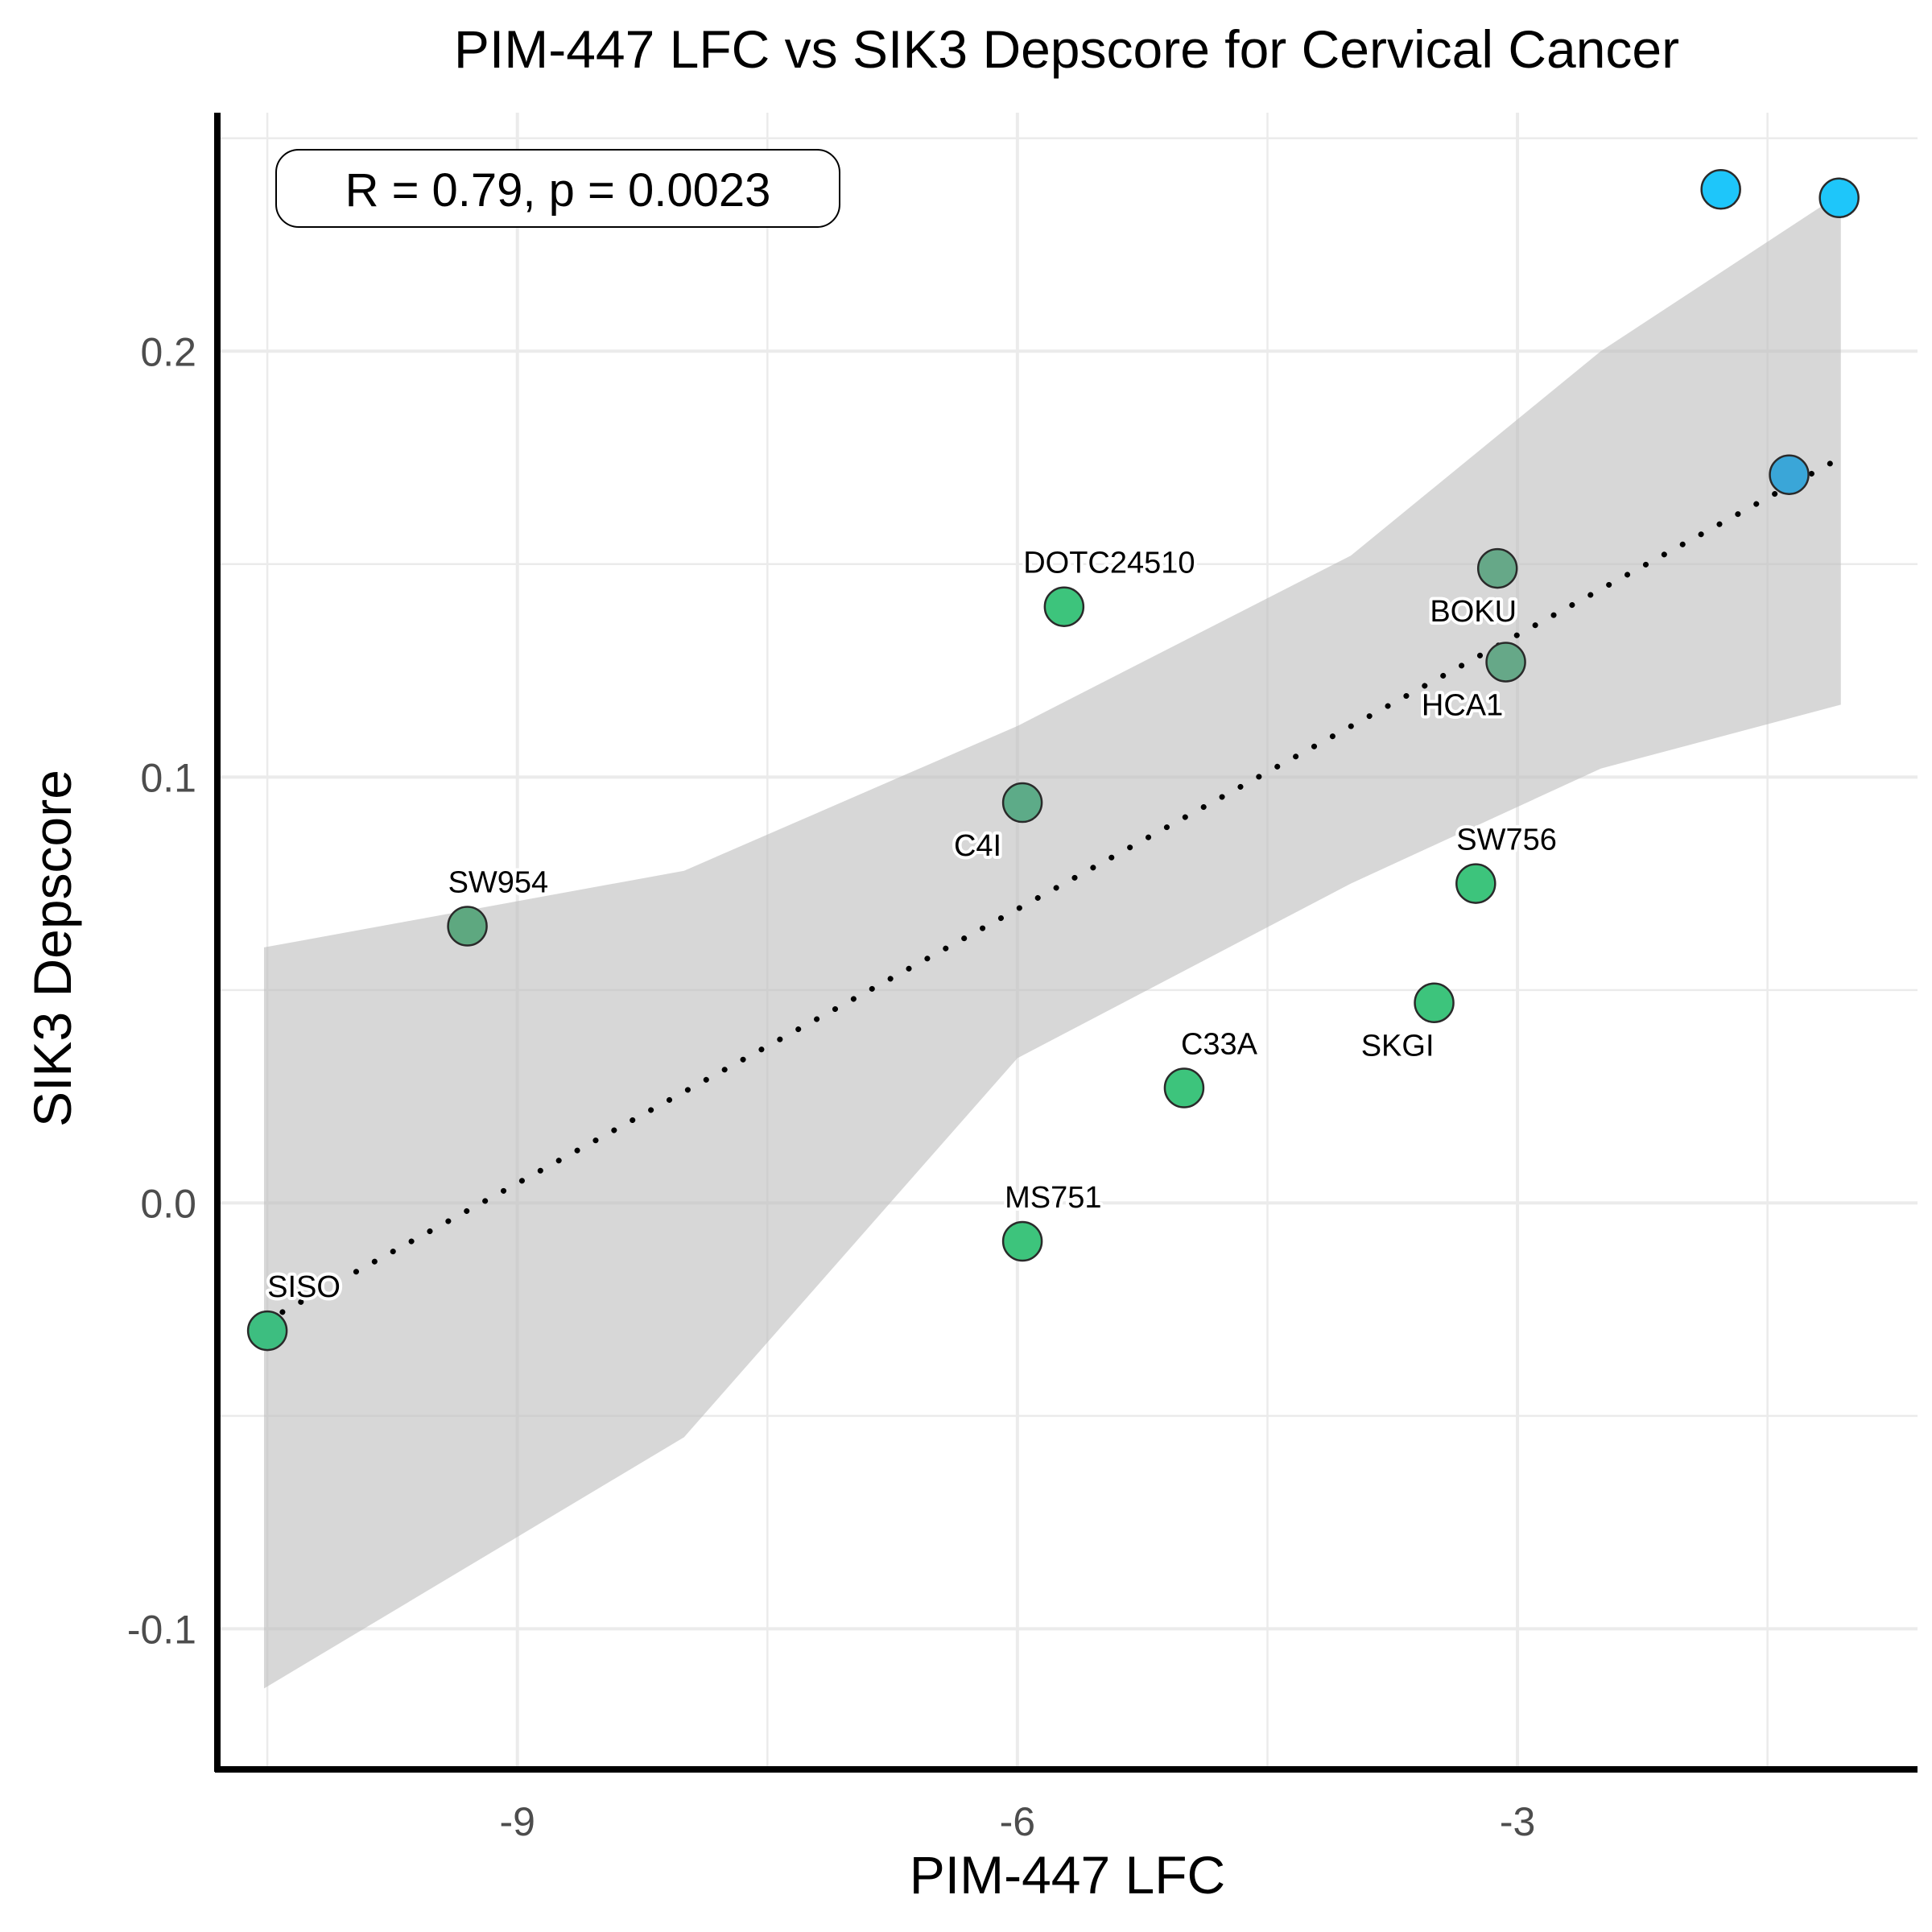  Describe the element at coordinates (517, 1821) in the screenshot. I see `x-tick-label: -9` at that location.